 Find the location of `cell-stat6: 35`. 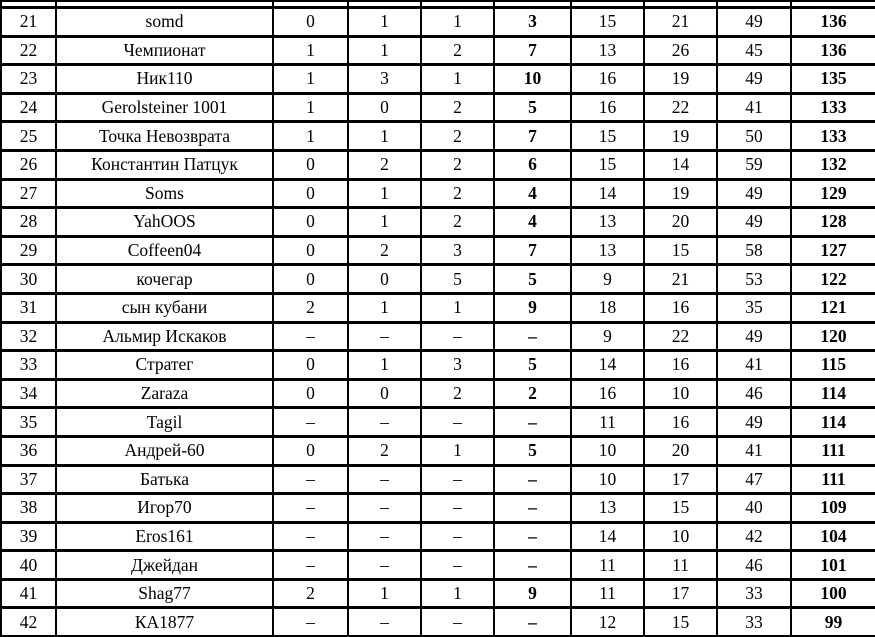

cell-stat6: 35 is located at coordinates (754, 307).